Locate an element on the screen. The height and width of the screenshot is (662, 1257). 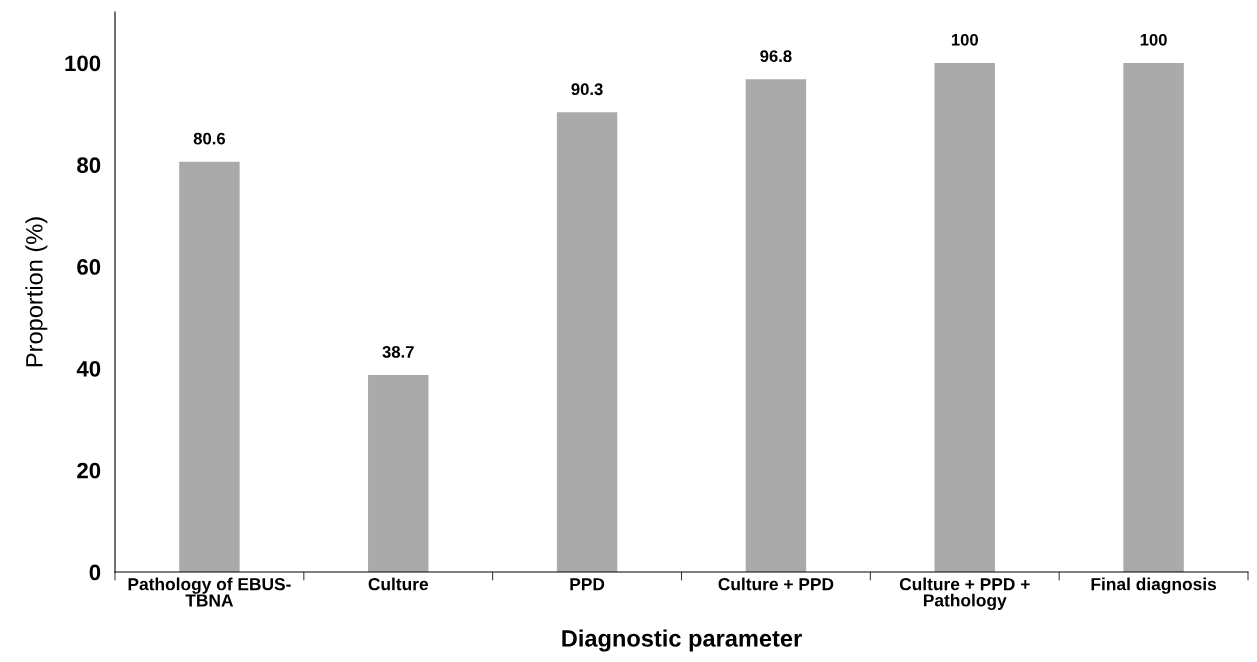
x-tick-label: Culture + PPD + Pathology is located at coordinates (964, 593).